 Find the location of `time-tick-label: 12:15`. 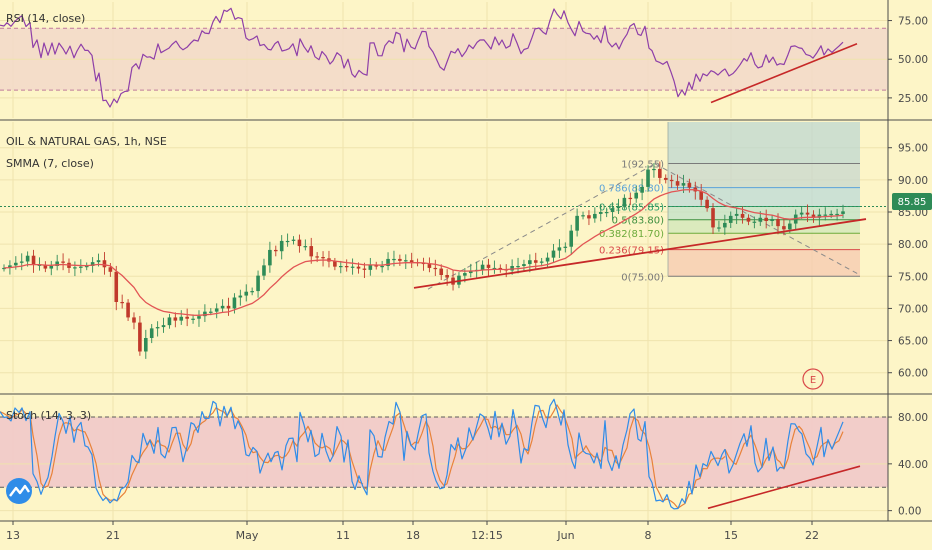

time-tick-label: 12:15 is located at coordinates (487, 535).